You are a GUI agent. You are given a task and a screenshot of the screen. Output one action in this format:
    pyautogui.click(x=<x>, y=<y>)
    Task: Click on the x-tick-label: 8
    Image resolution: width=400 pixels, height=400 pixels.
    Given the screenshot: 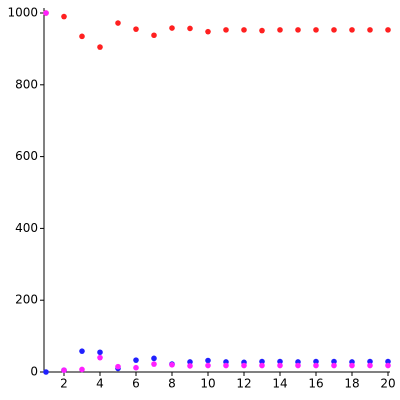 What is the action you would take?
    pyautogui.click(x=172, y=384)
    